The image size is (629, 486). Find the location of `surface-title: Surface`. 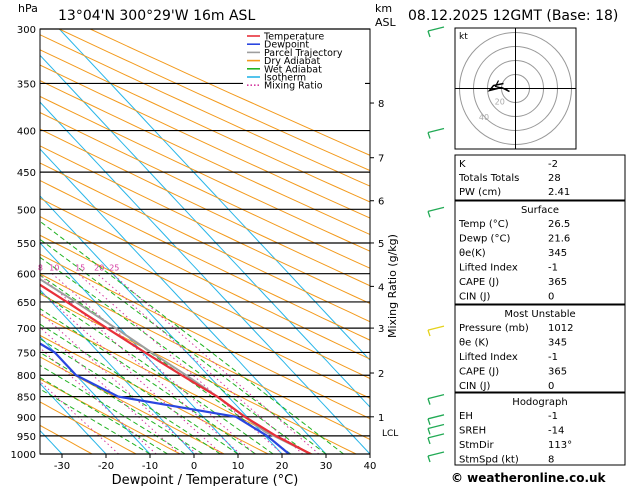

surface-title: Surface is located at coordinates (540, 210).